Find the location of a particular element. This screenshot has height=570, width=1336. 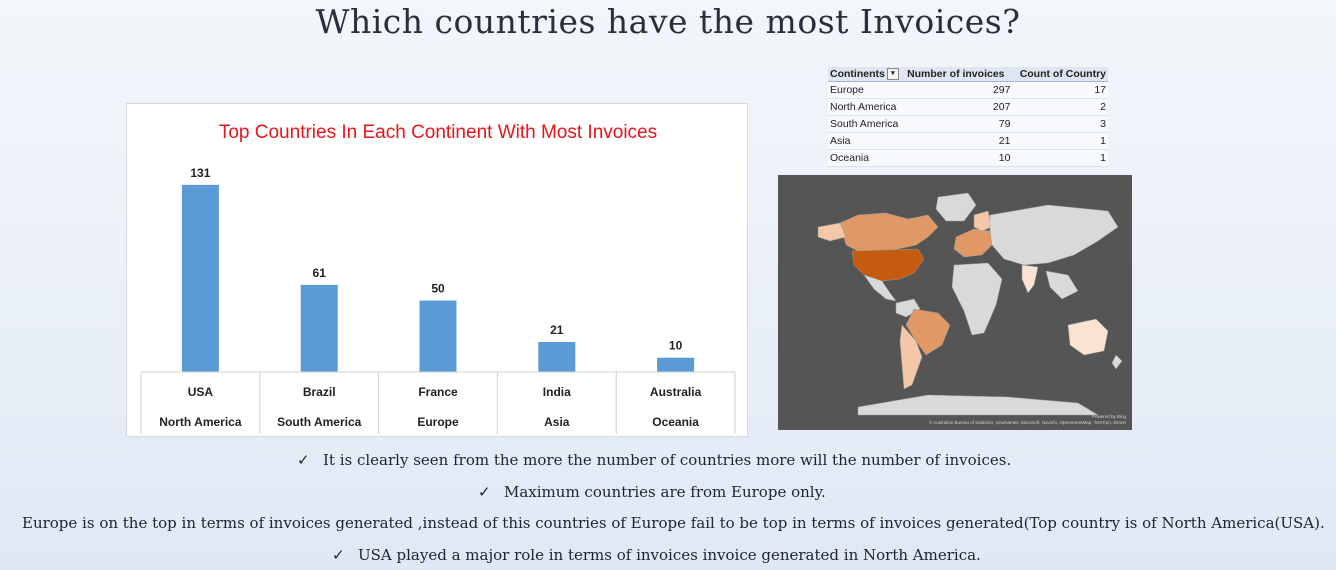

tick-label-continent: North America is located at coordinates (200, 422).